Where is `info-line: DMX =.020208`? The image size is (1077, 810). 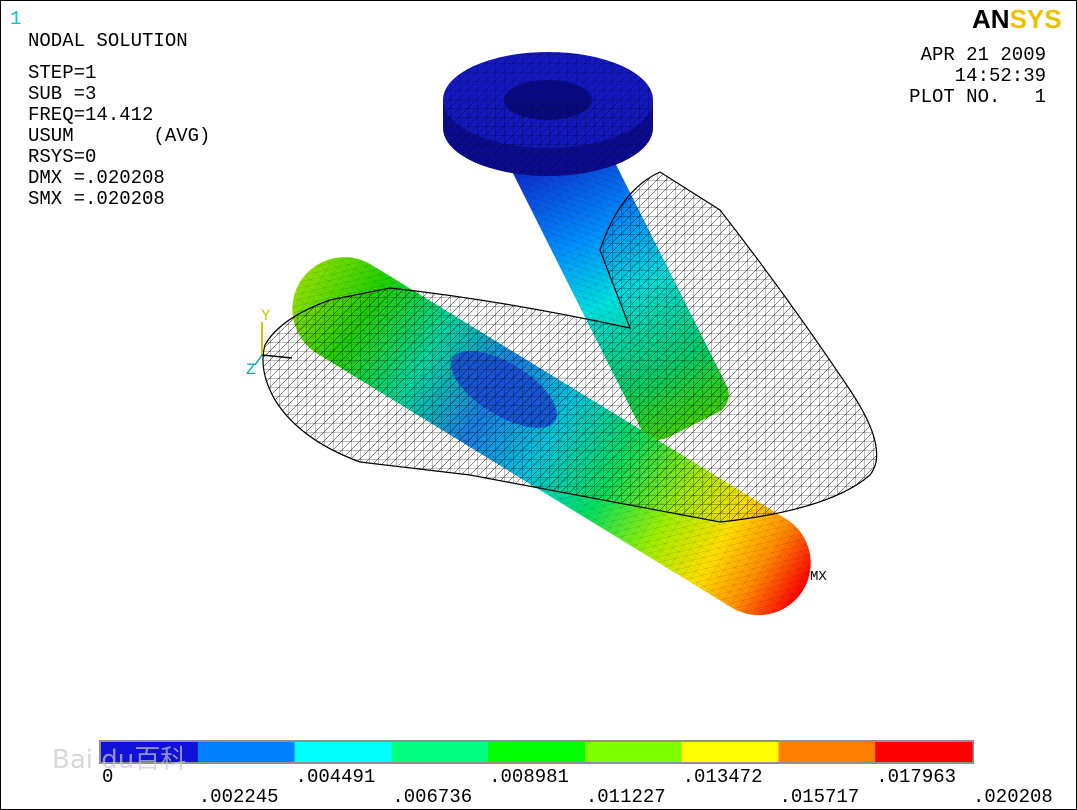 info-line: DMX =.020208 is located at coordinates (96, 178).